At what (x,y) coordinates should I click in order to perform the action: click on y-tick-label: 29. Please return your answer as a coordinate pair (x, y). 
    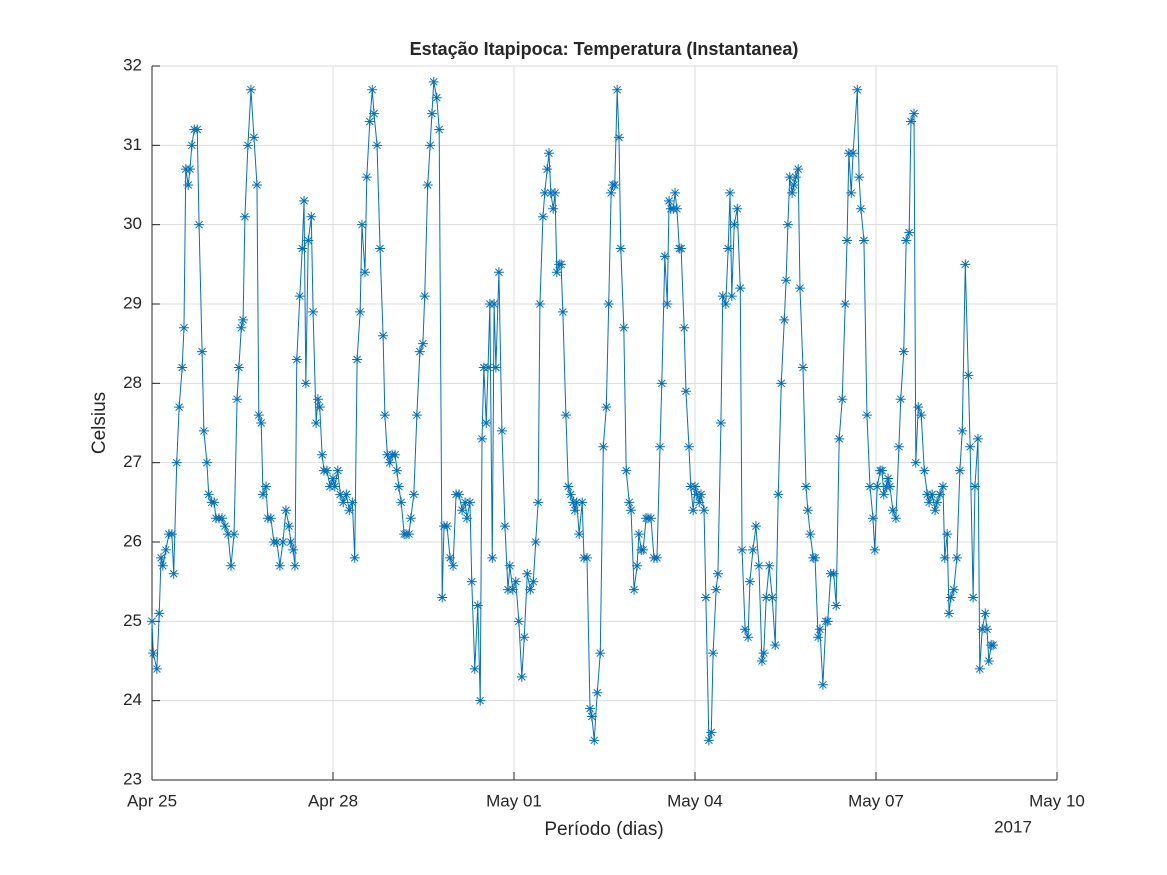
    Looking at the image, I should click on (132, 302).